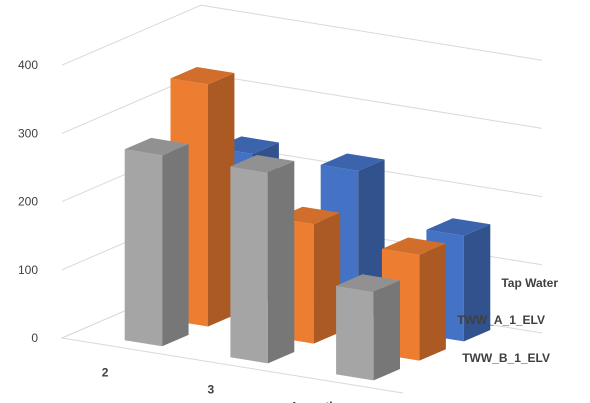 The width and height of the screenshot is (590, 403). Describe the element at coordinates (529, 283) in the screenshot. I see `series-label: Tap Water` at that location.